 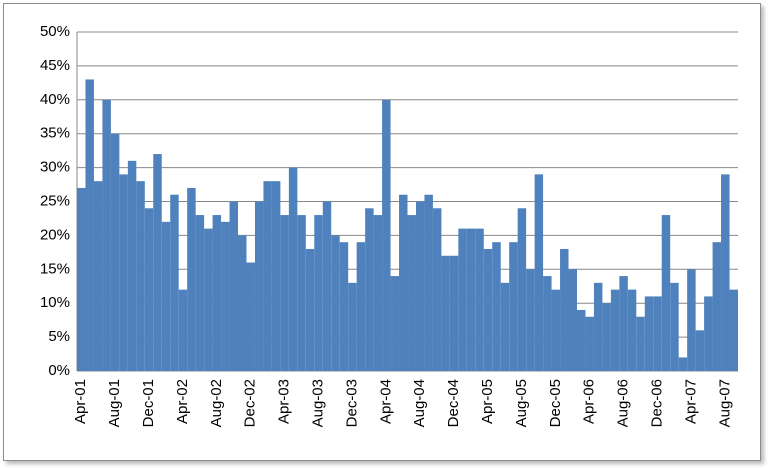 What do you see at coordinates (250, 403) in the screenshot?
I see `x-tick-label: Dec-02` at bounding box center [250, 403].